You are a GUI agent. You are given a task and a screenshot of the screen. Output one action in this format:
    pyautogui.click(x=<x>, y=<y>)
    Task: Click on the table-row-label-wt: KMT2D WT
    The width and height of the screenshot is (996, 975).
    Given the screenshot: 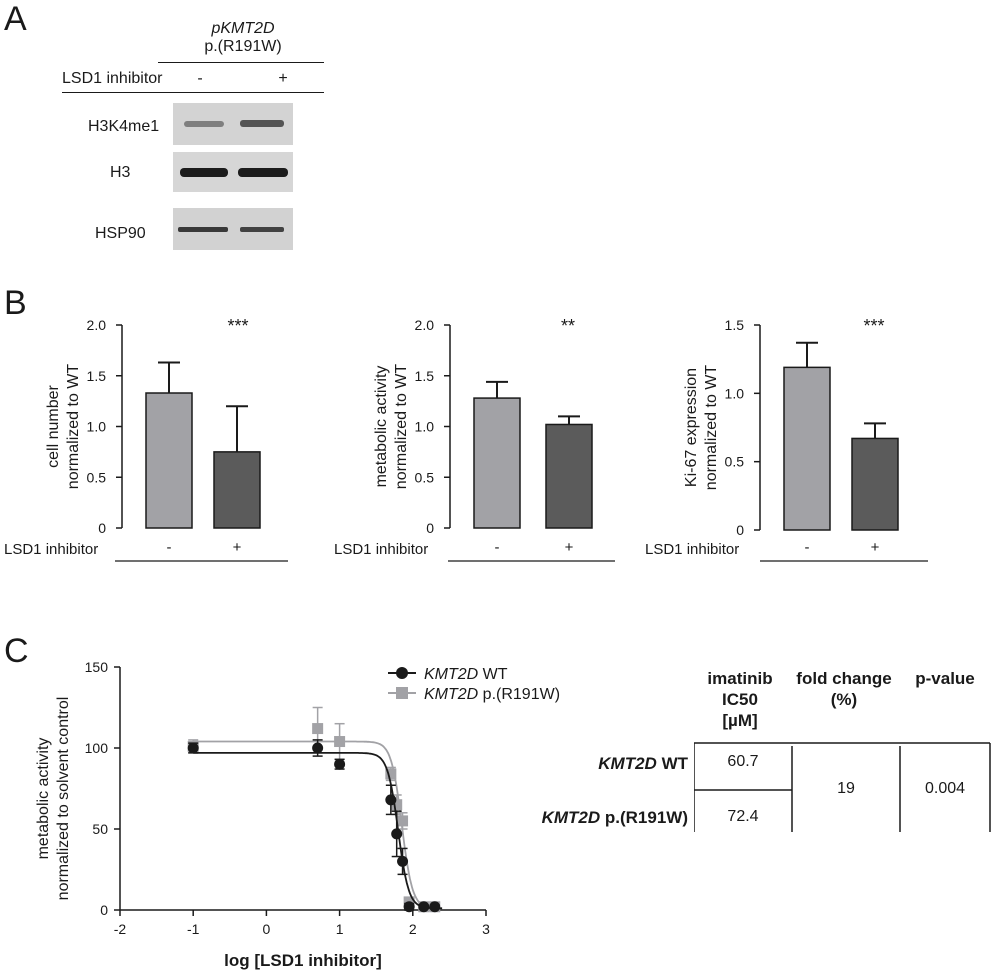 What is the action you would take?
    pyautogui.click(x=604, y=764)
    